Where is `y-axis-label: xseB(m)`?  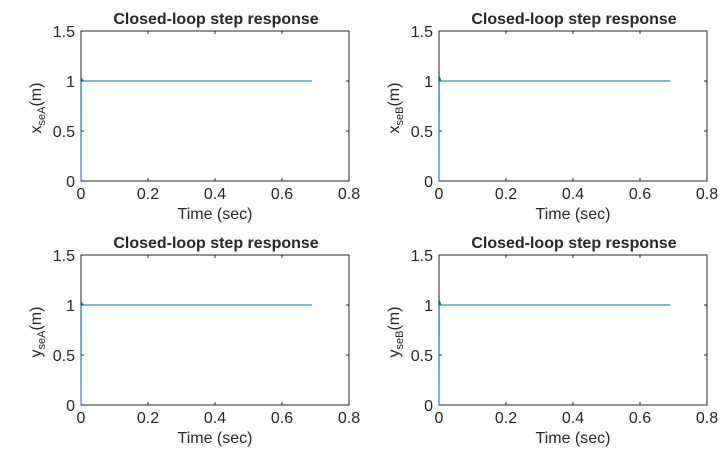
y-axis-label: xseB(m) is located at coordinates (396, 108).